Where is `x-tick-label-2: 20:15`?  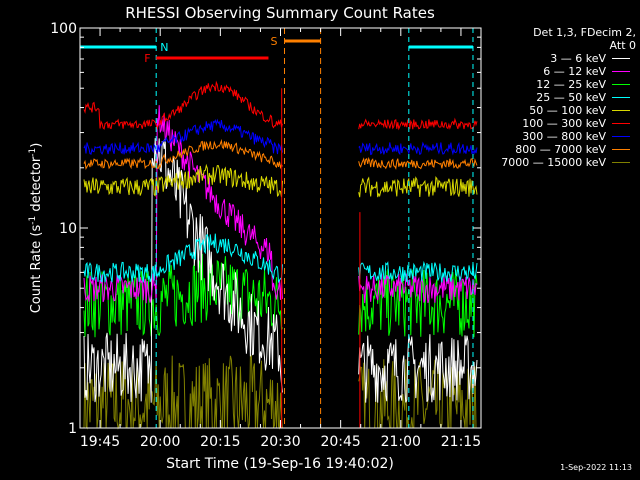
x-tick-label-2: 20:15 is located at coordinates (220, 442).